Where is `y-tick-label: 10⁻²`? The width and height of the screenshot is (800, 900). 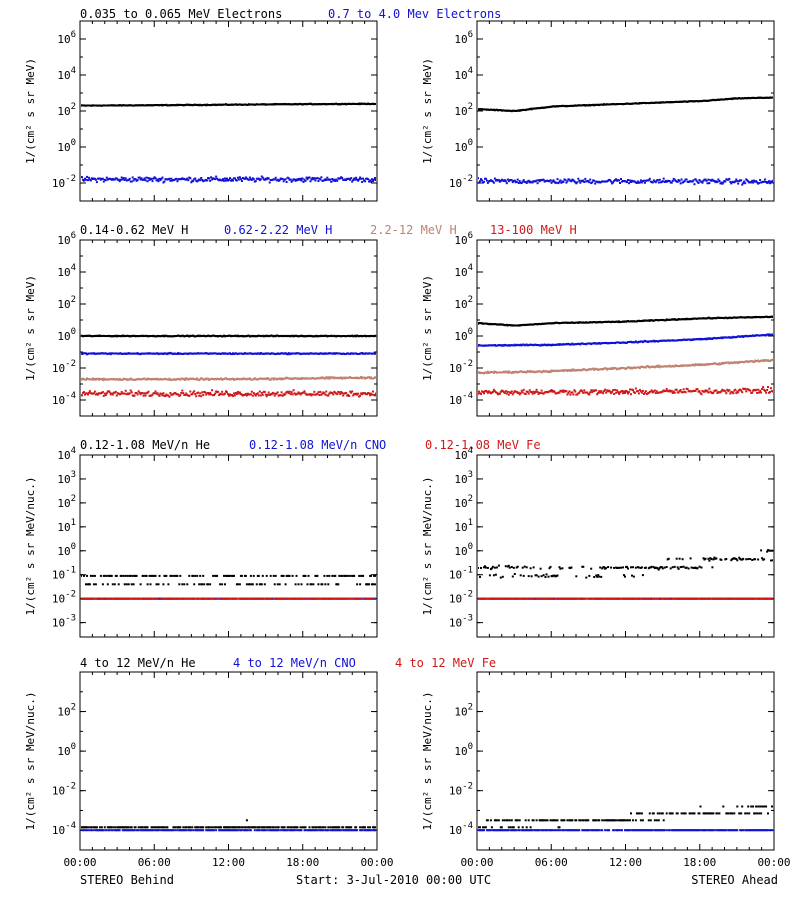 y-tick-label: 10⁻² is located at coordinates (64, 367).